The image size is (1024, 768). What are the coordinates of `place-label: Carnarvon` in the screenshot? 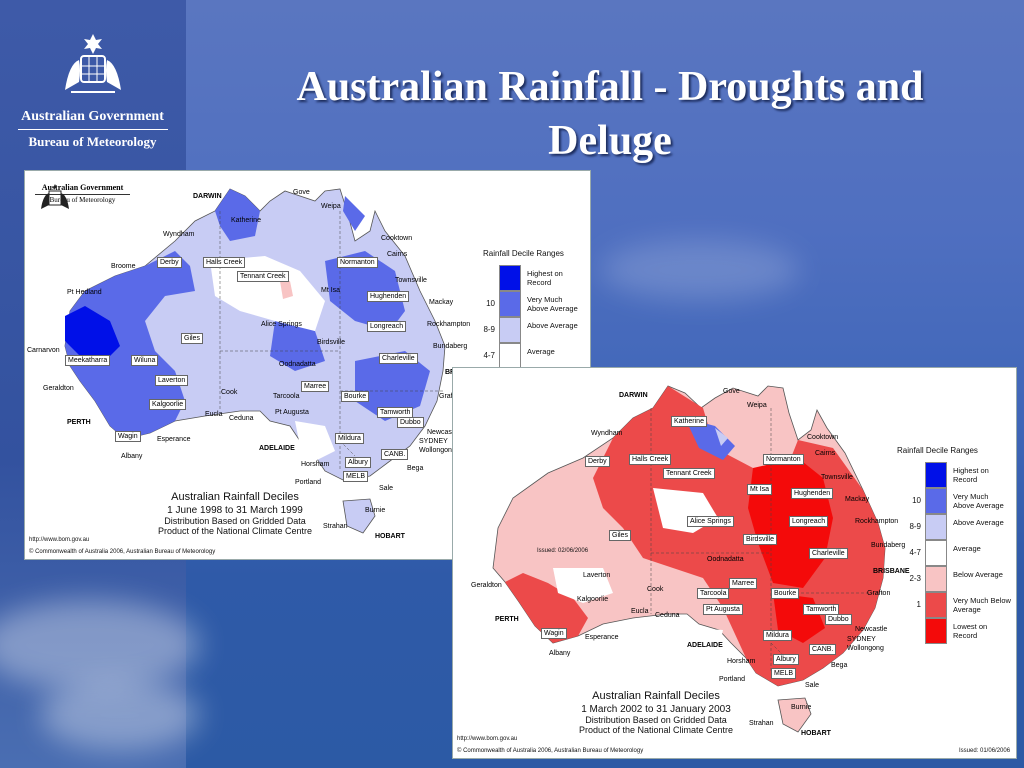 It's located at (43, 350).